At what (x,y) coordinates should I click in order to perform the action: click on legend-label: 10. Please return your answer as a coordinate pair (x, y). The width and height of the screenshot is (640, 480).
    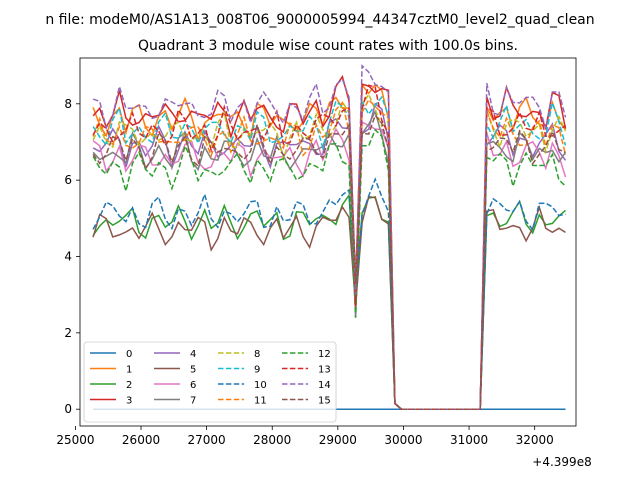
    Looking at the image, I should click on (260, 385).